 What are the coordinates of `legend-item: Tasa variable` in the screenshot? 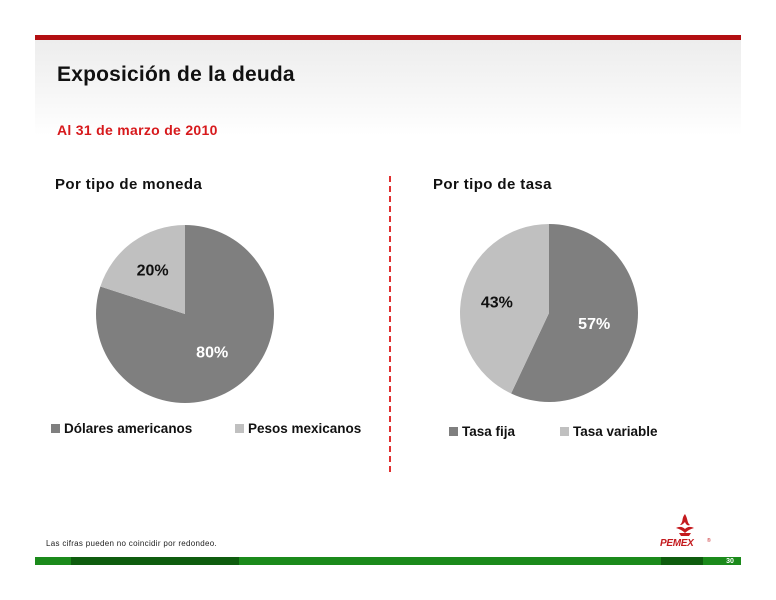 It's located at (609, 431).